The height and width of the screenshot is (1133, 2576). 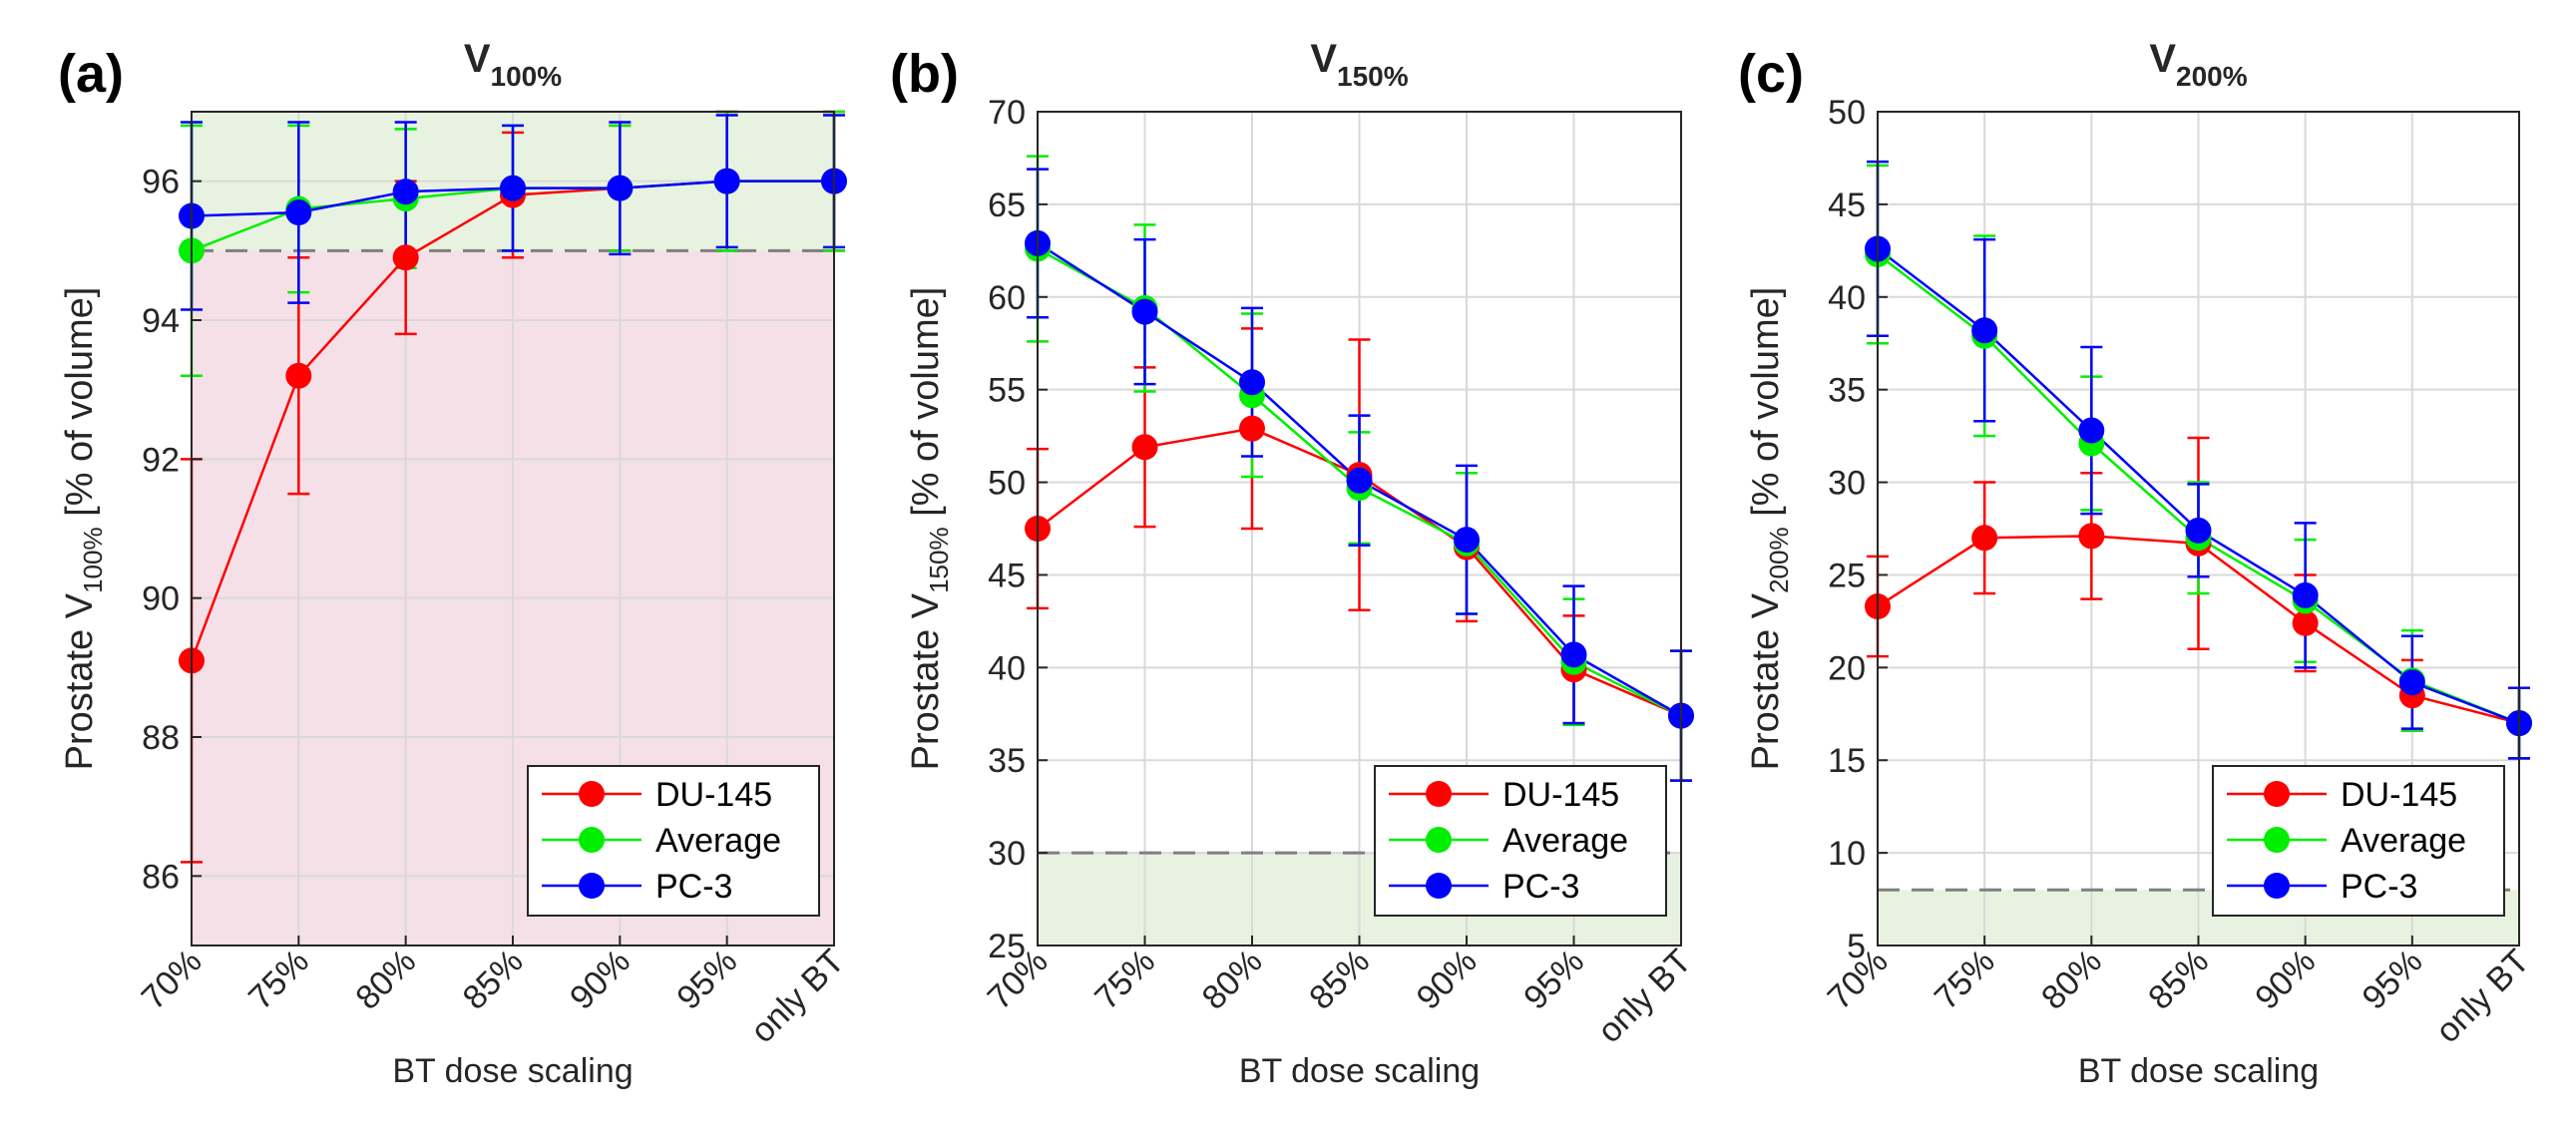 I want to click on y-tick-label: 10, so click(x=1847, y=854).